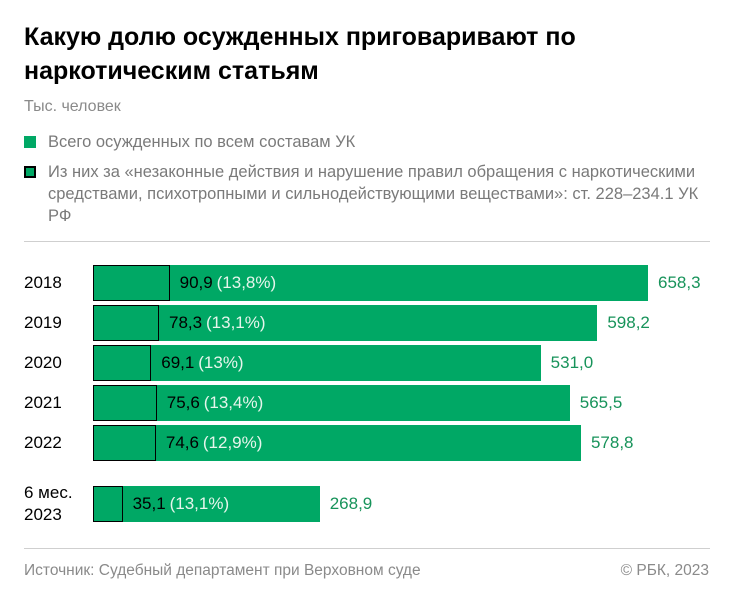 The image size is (733, 600). What do you see at coordinates (233, 402) in the screenshot?
I see `share-label: (13,4%)` at bounding box center [233, 402].